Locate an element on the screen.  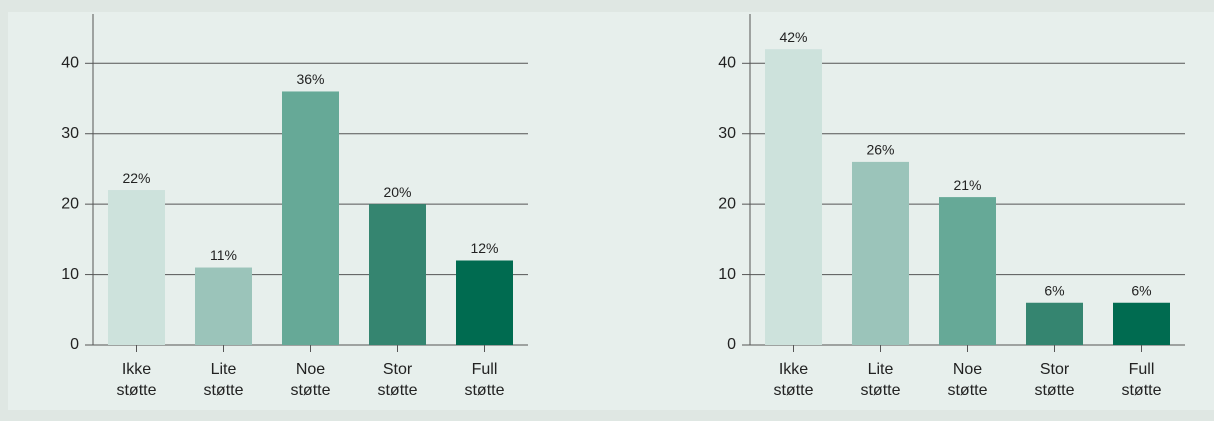
value-label: 22% is located at coordinates (136, 178).